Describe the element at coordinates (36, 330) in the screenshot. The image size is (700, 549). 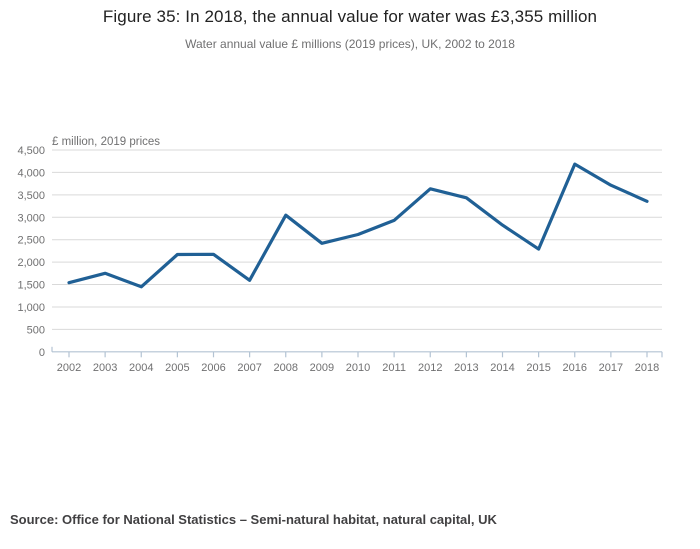
I see `y-axis-tick-label: 500` at that location.